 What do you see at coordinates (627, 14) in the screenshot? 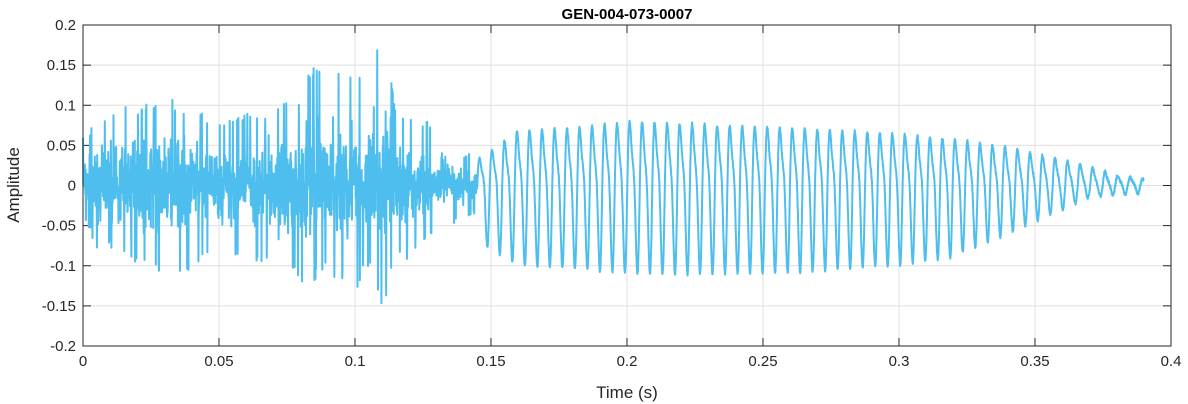
I see `chart-title: GEN-004-073-0007` at bounding box center [627, 14].